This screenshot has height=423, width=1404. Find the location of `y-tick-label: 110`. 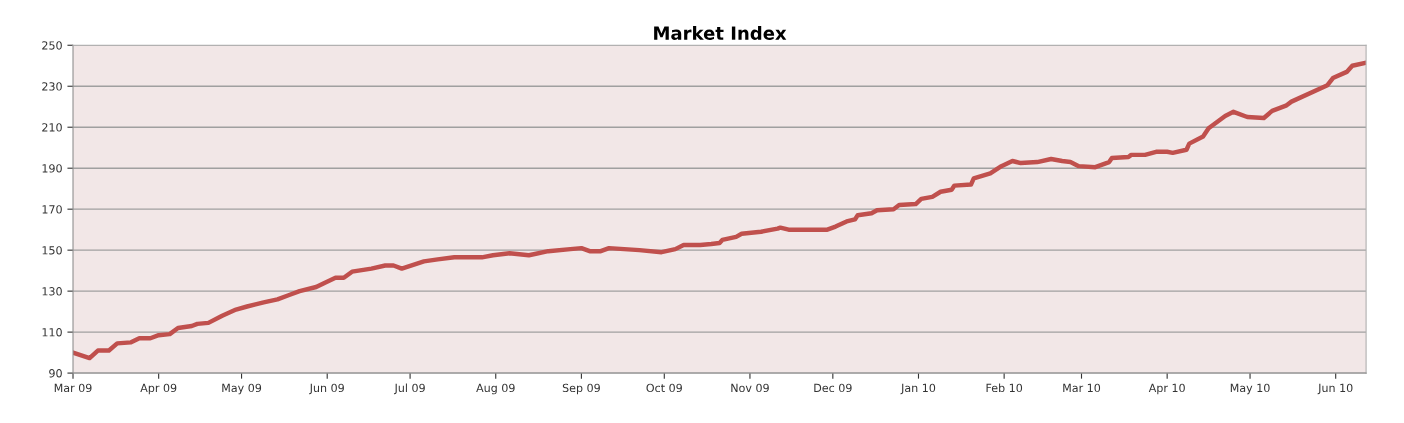

y-tick-label: 110 is located at coordinates (52, 332).